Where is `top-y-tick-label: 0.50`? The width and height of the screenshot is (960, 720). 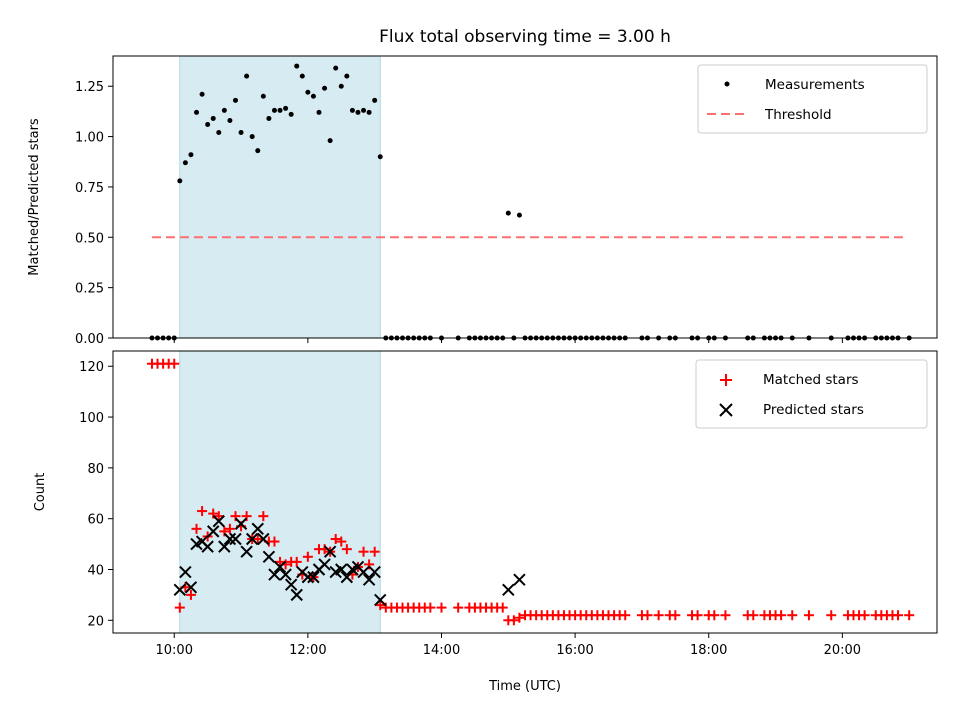
top-y-tick-label: 0.50 is located at coordinates (89, 238).